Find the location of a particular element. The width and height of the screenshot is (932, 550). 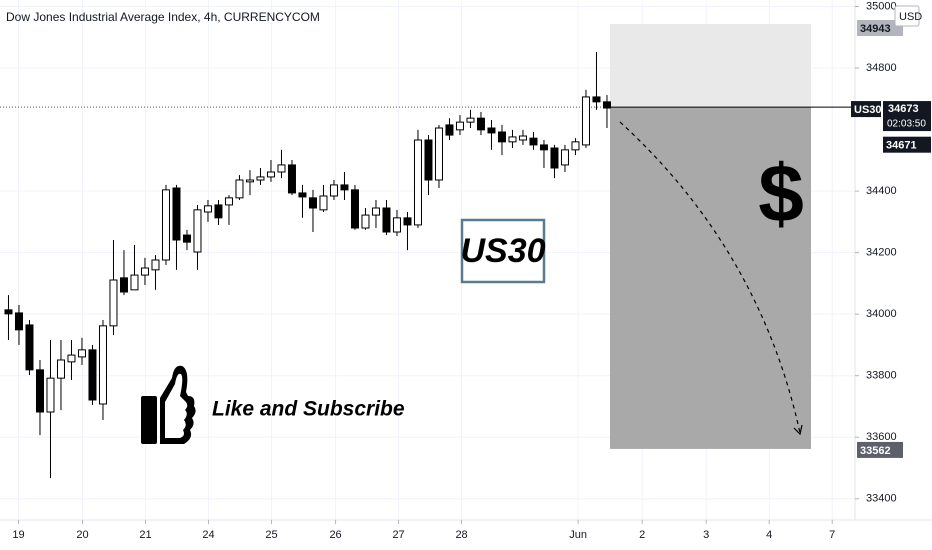

projection-arrow is located at coordinates (710, 277).